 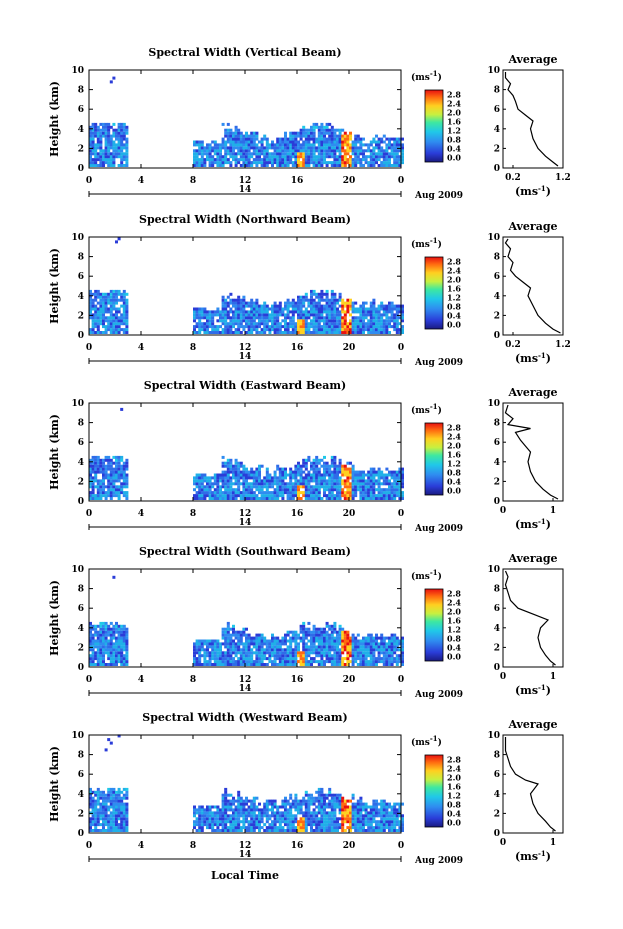 I want to click on average-x-tick-label: 1, so click(x=553, y=677).